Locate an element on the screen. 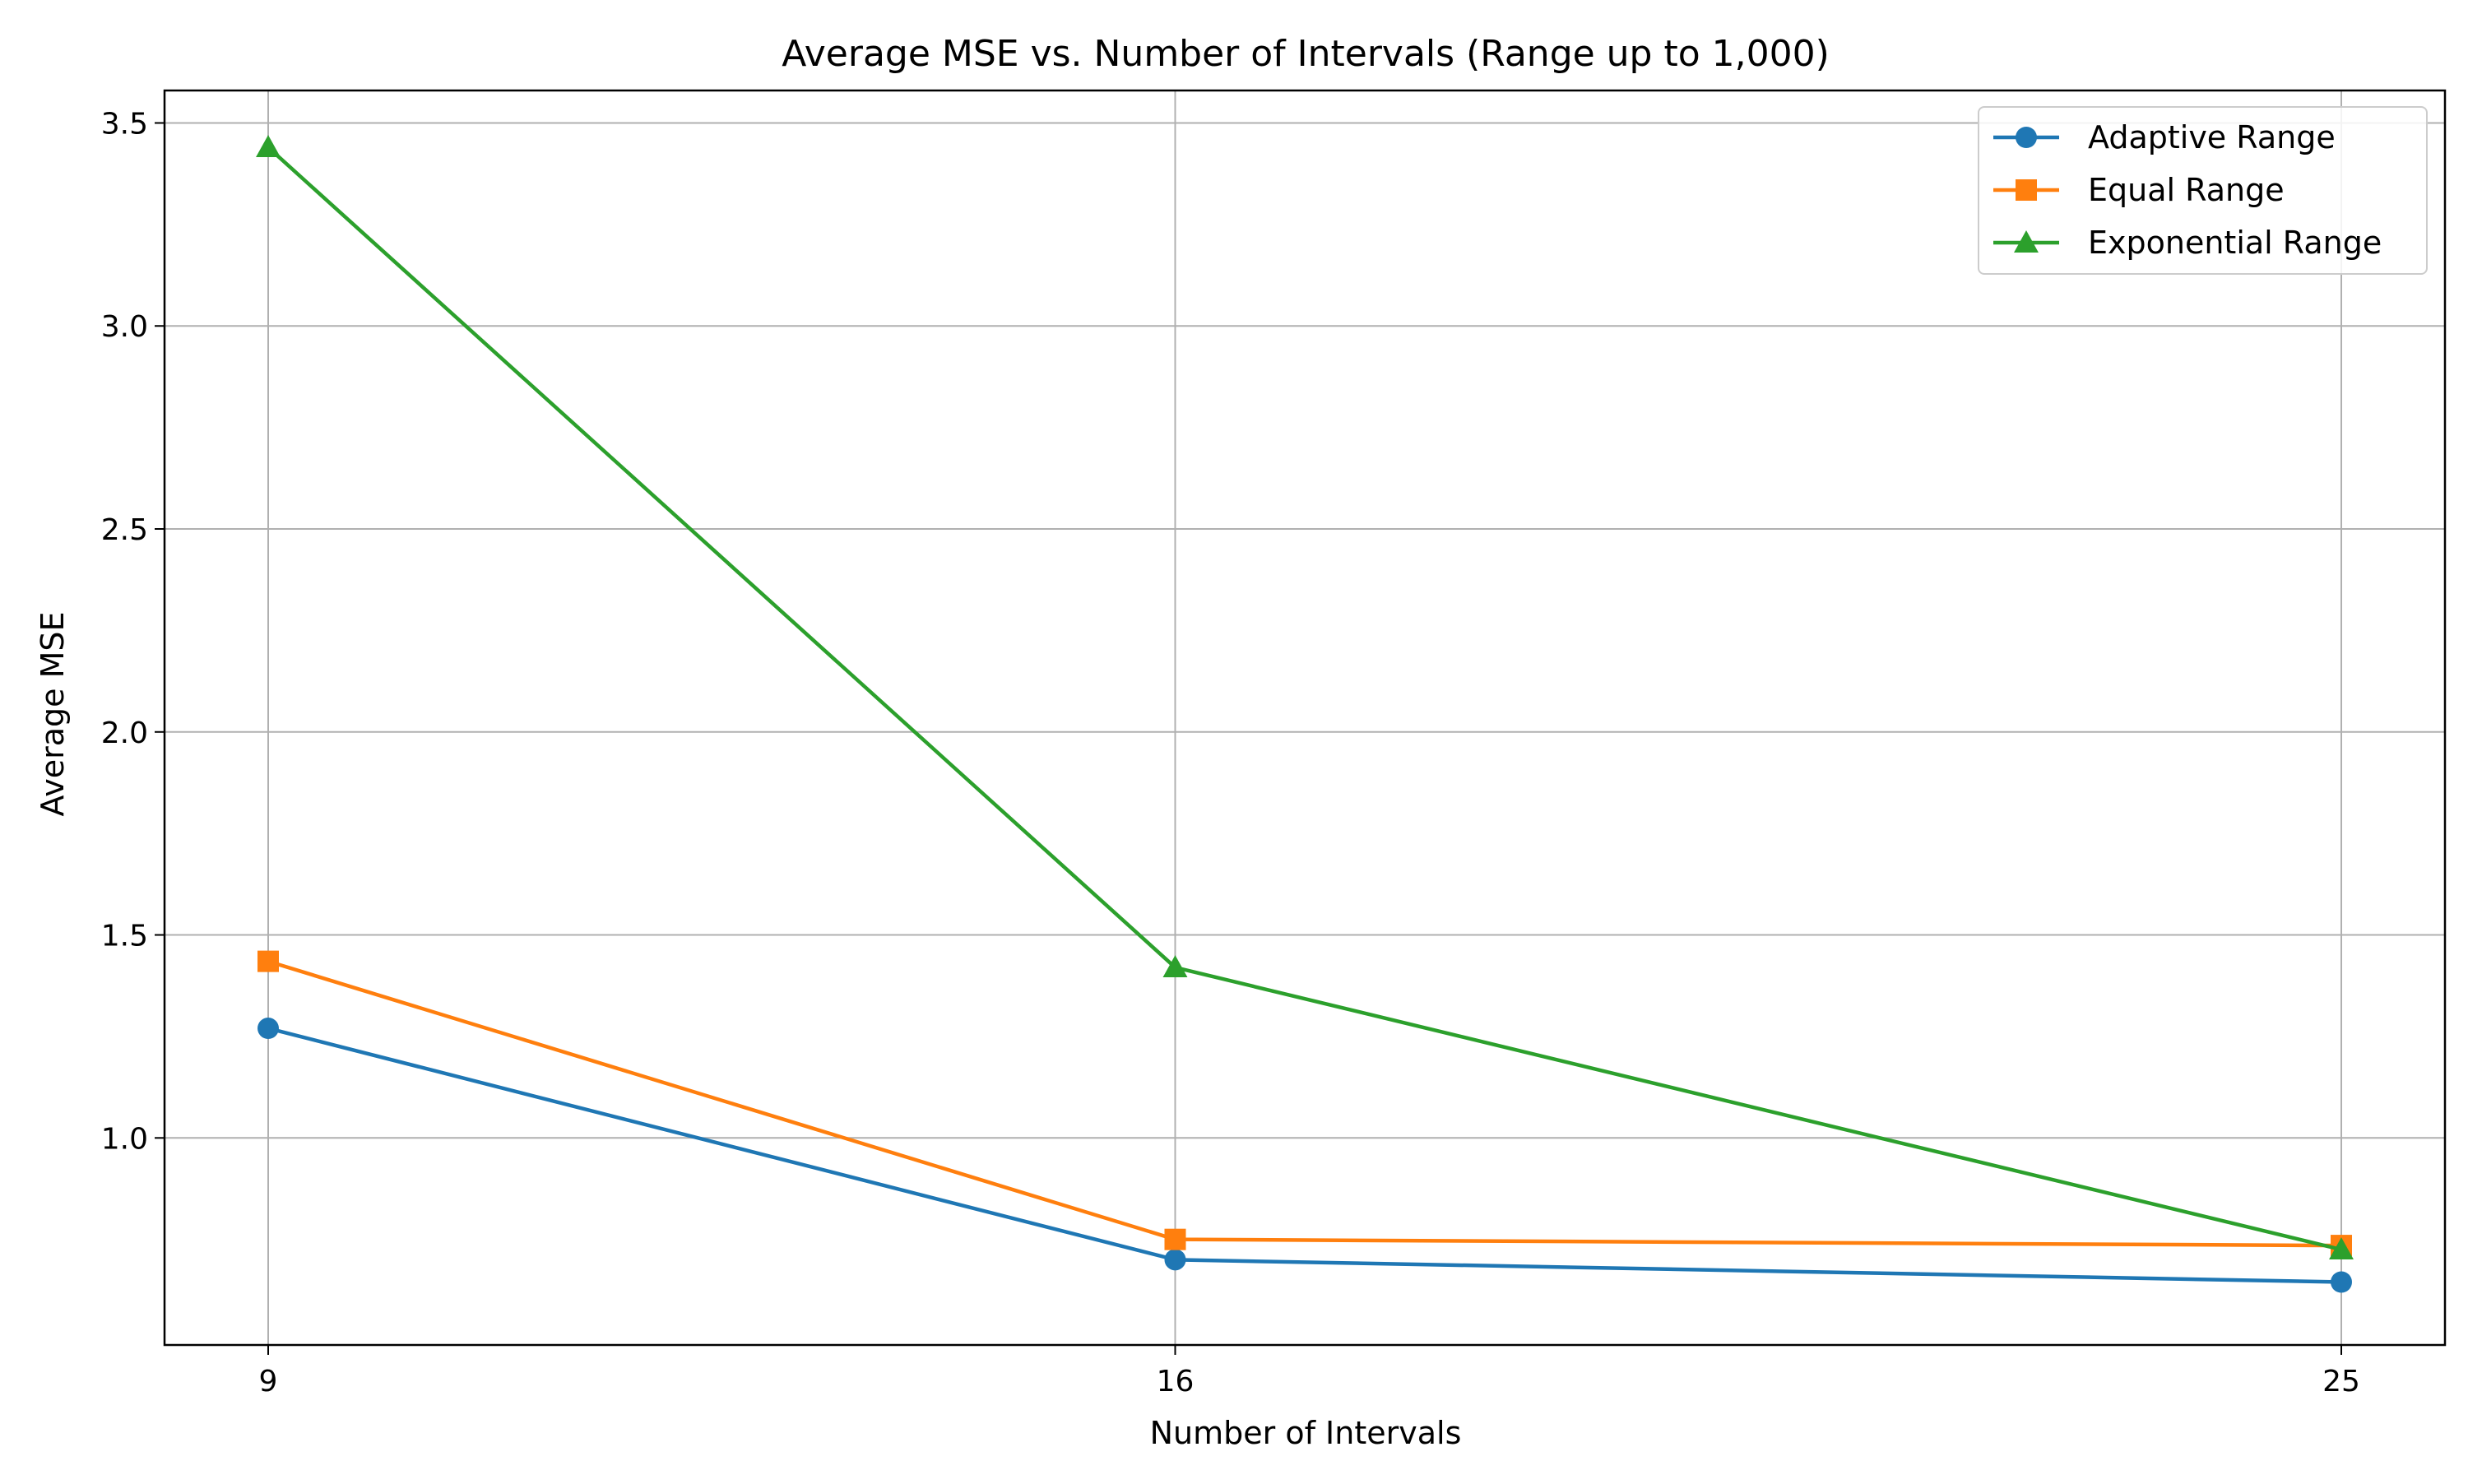  legend-item-equal-range: Equal Range is located at coordinates (2139, 190).